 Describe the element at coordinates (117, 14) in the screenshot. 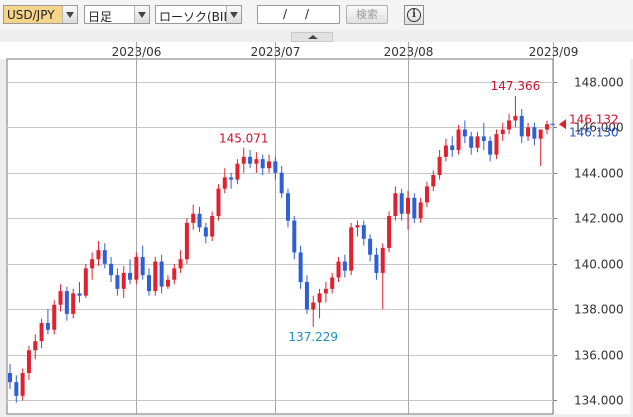

I see `period-select: 日足` at that location.